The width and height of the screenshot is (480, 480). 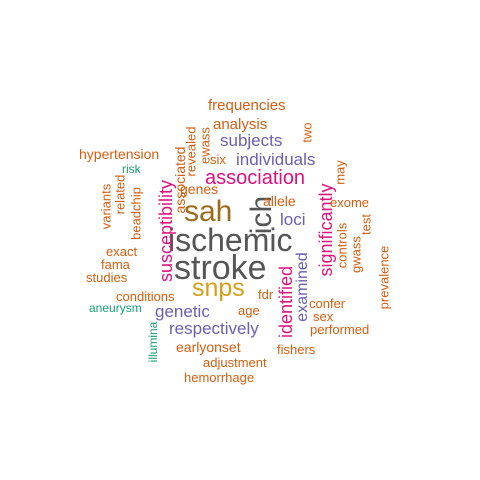 What do you see at coordinates (276, 159) in the screenshot?
I see `word-individuals: individuals` at bounding box center [276, 159].